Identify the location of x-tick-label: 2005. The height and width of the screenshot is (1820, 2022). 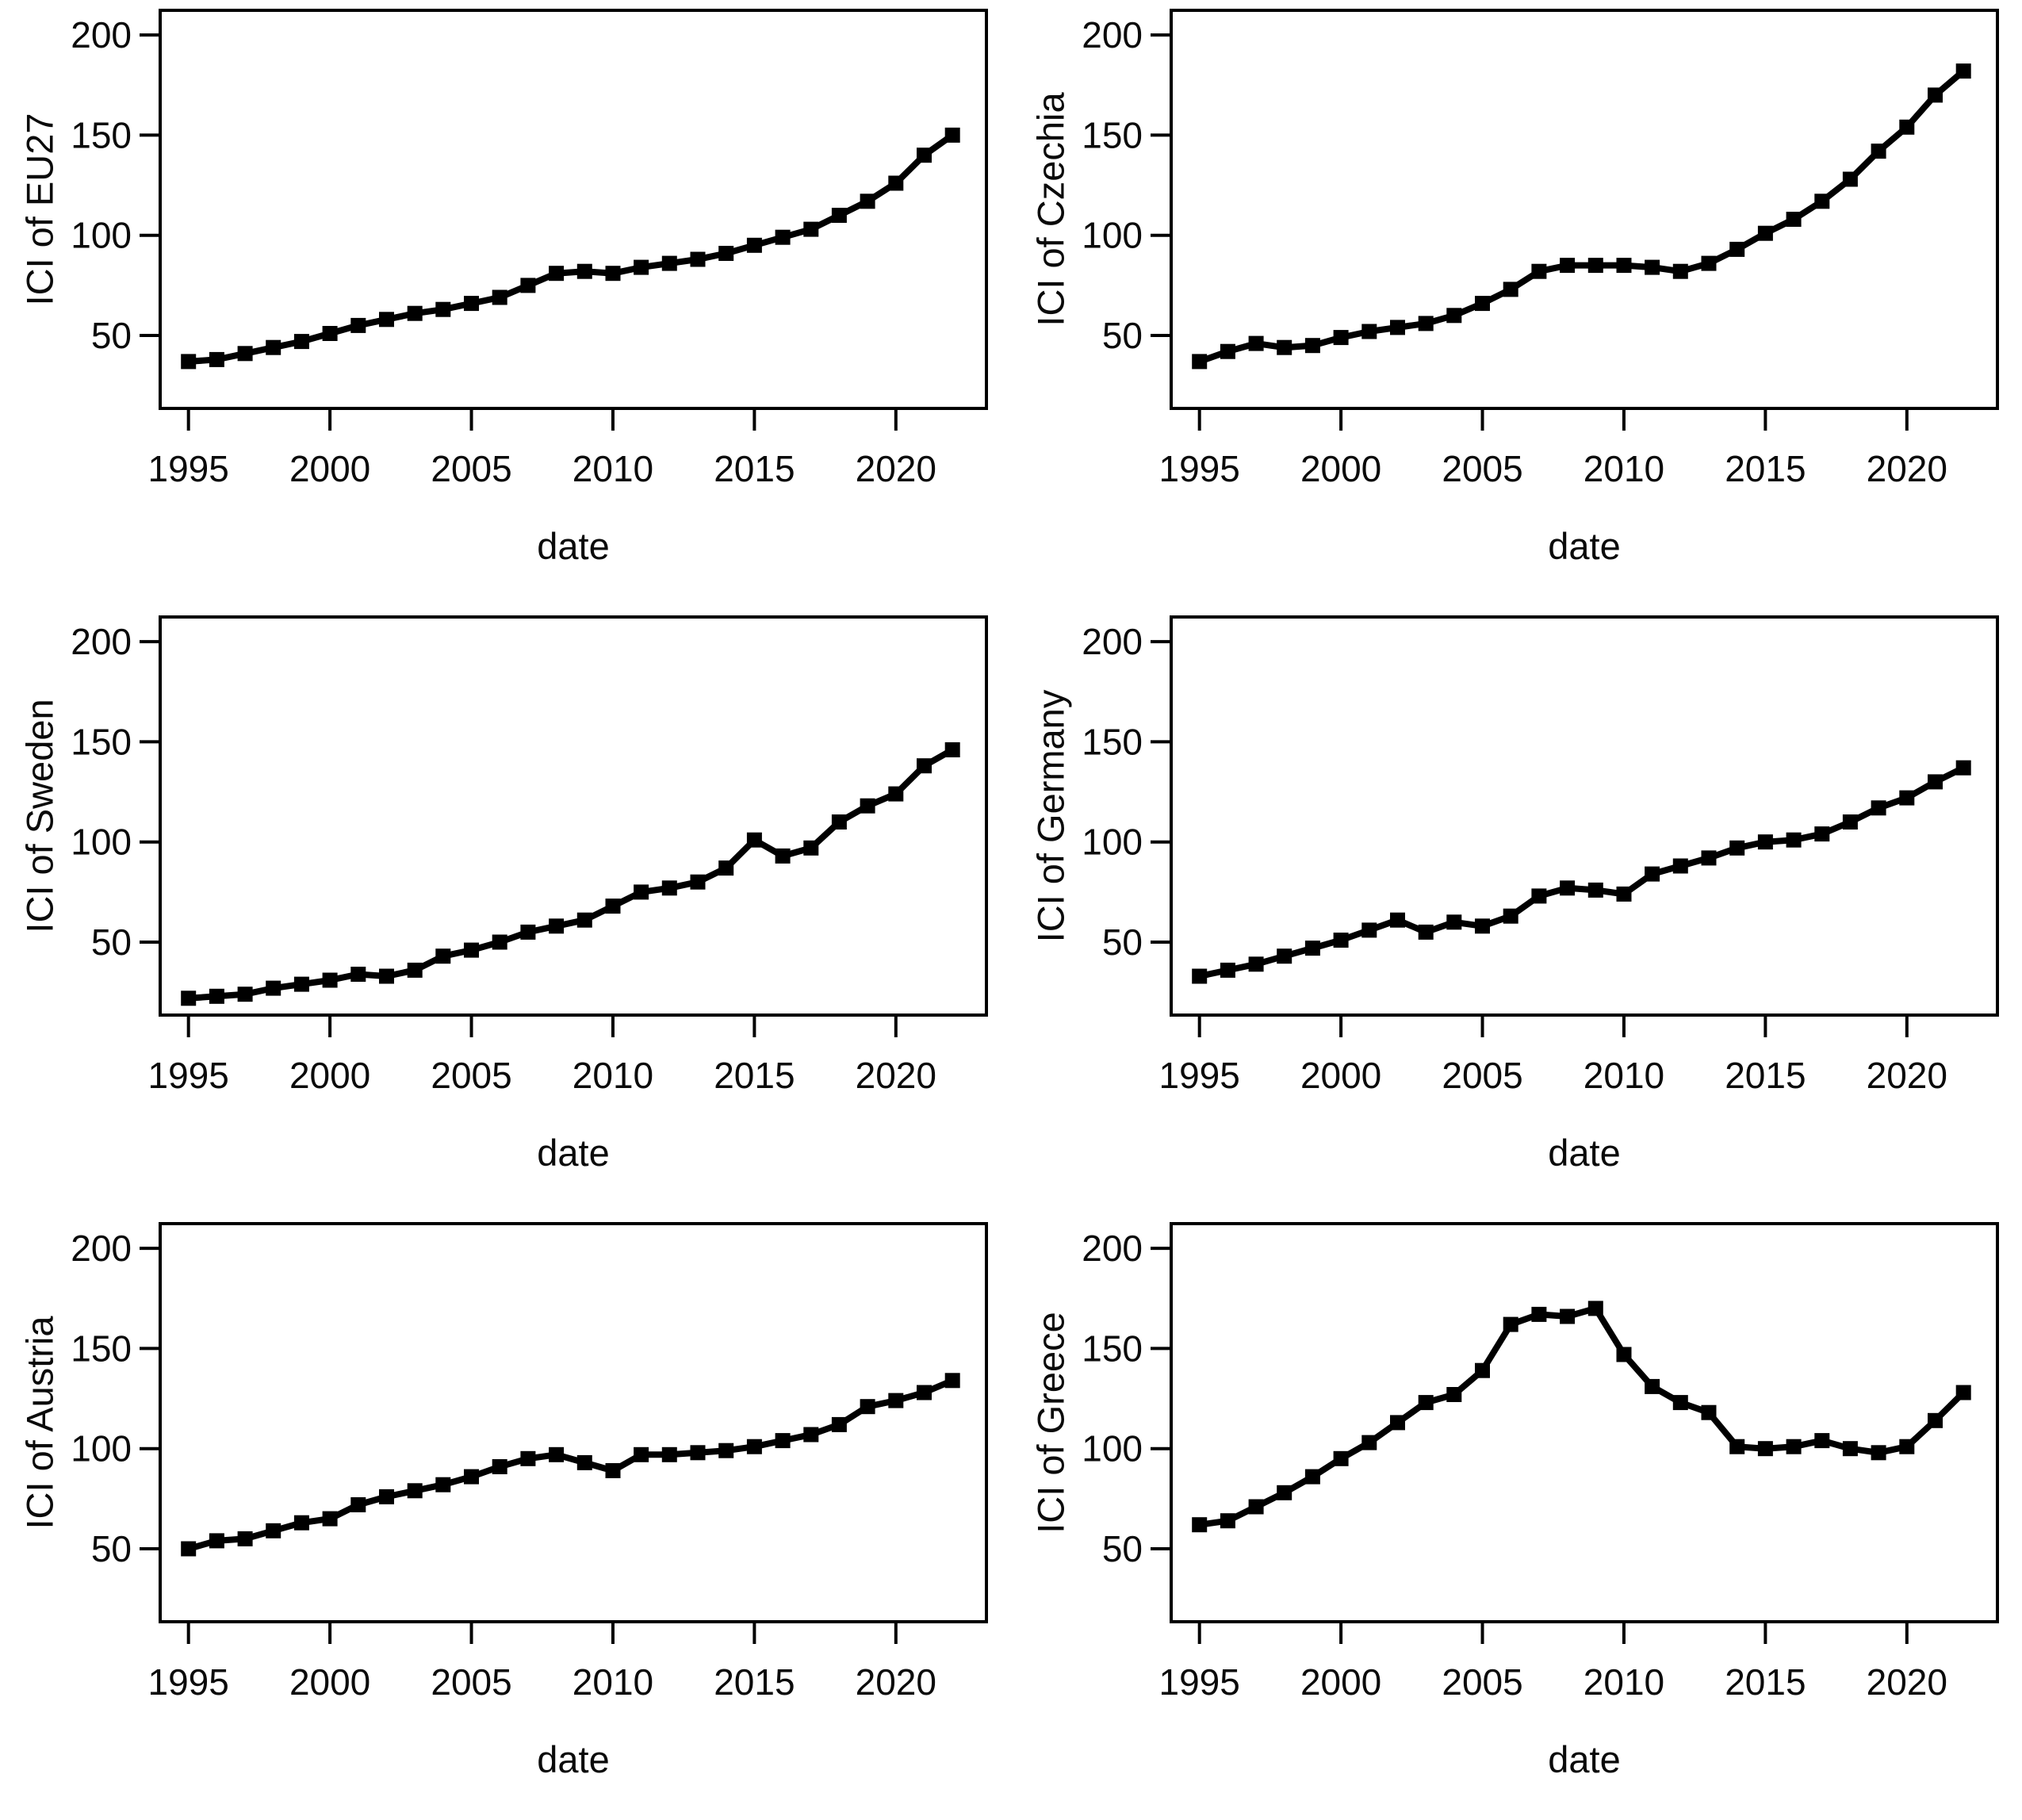
(471, 1075).